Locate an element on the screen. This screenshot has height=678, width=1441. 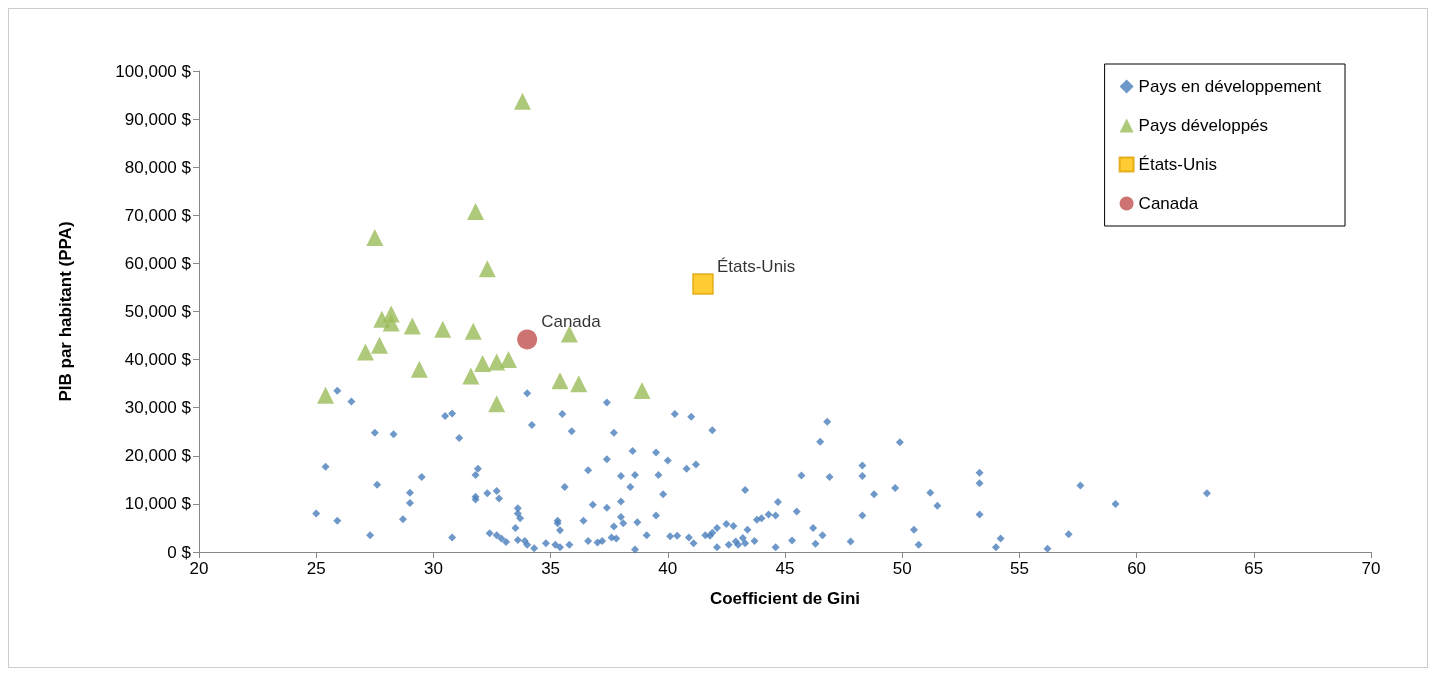
y-tick-label: 60,000 $ is located at coordinates (158, 263).